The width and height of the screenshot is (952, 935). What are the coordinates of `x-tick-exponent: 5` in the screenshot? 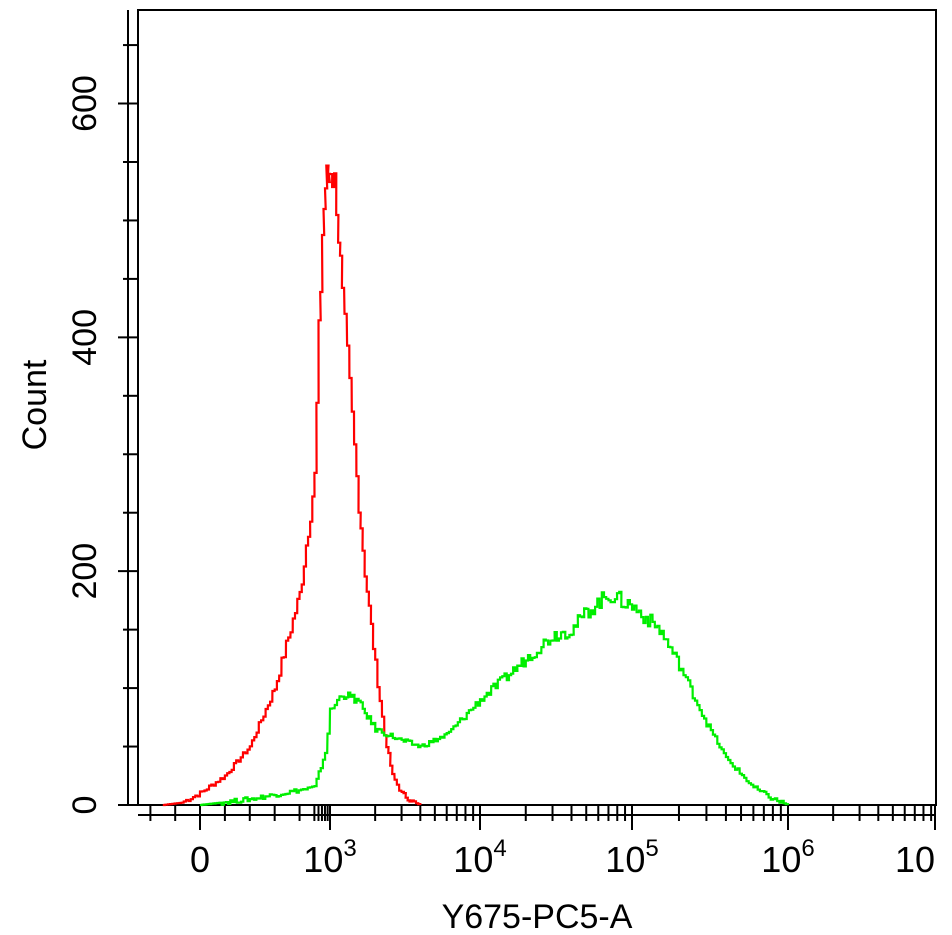 It's located at (651, 848).